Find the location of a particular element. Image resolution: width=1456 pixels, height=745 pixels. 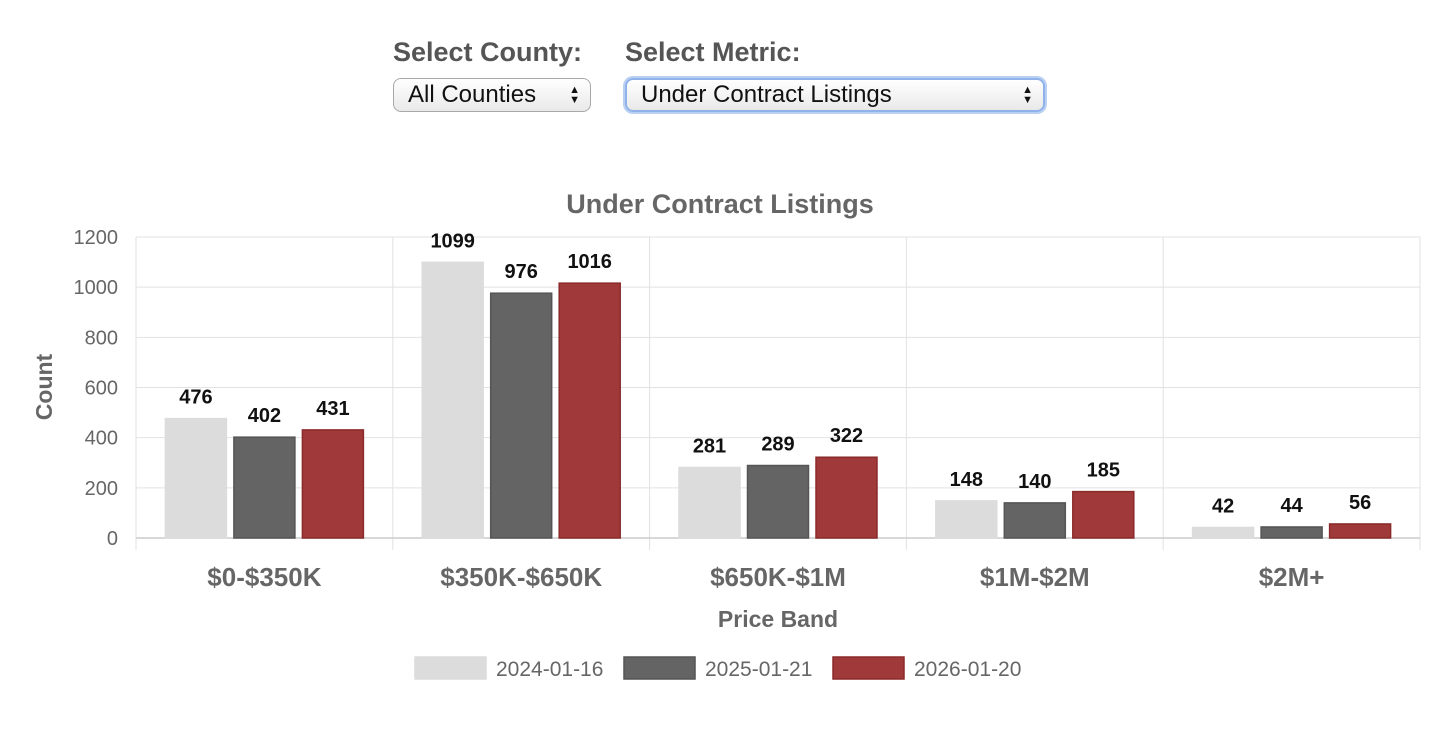

y-tick-label: 1000 is located at coordinates (96, 288).